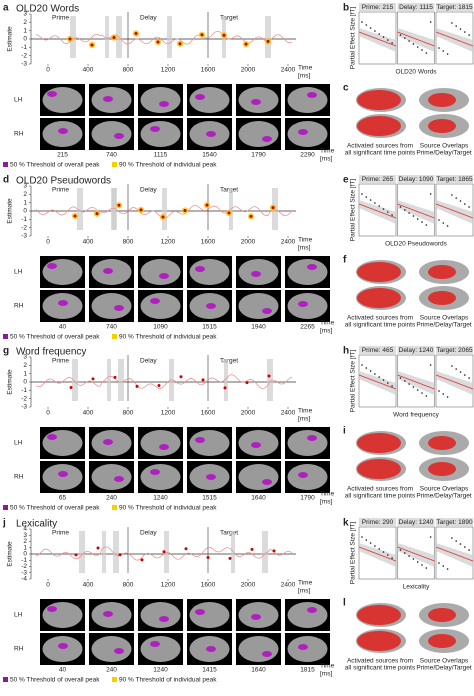 Image resolution: width=474 pixels, height=696 pixels. I want to click on hemisphere-label: LH, so click(18, 615).